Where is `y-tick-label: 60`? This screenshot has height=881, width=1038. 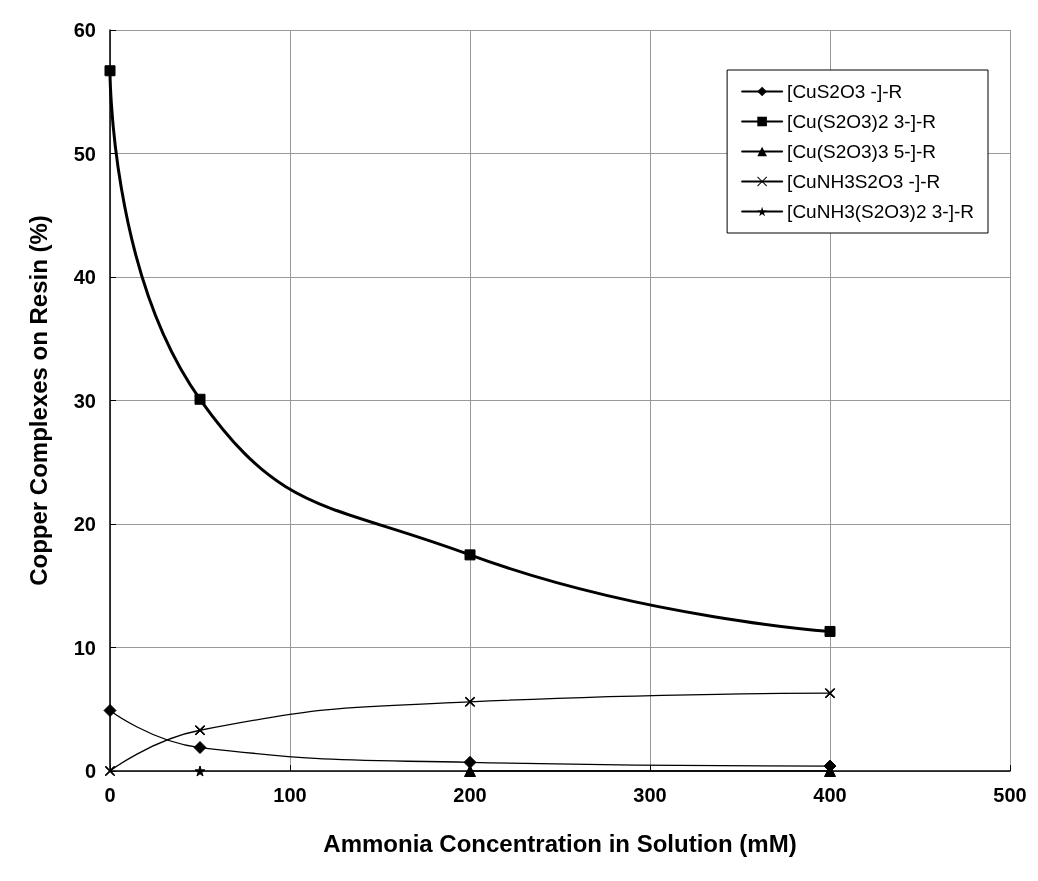 y-tick-label: 60 is located at coordinates (84, 30).